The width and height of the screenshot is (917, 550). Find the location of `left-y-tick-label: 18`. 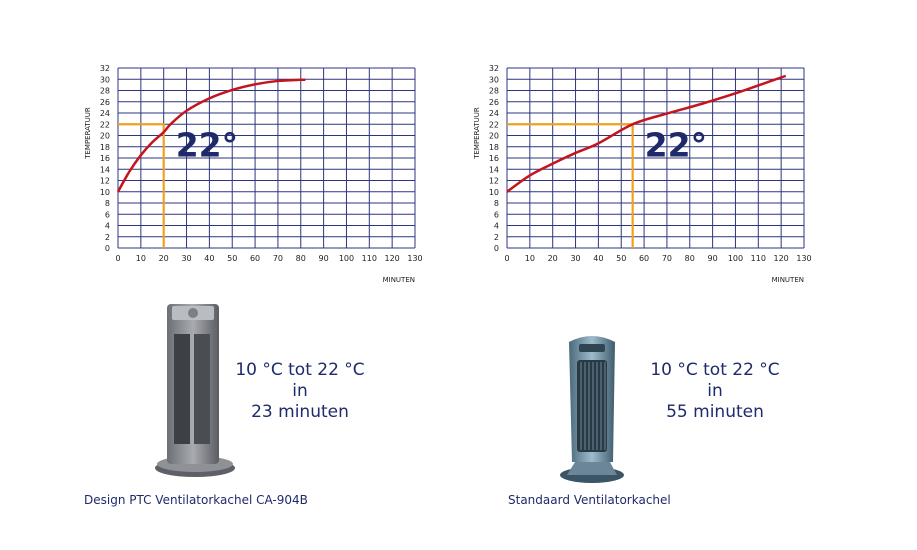

left-y-tick-label: 18 is located at coordinates (105, 147).